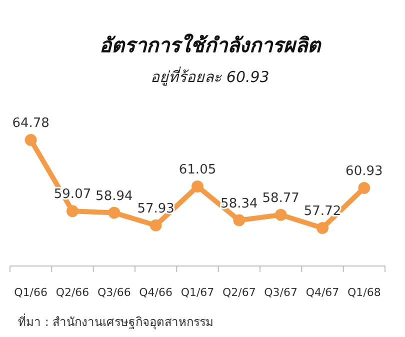  Describe the element at coordinates (364, 171) in the screenshot. I see `data-label: 60.93` at that location.